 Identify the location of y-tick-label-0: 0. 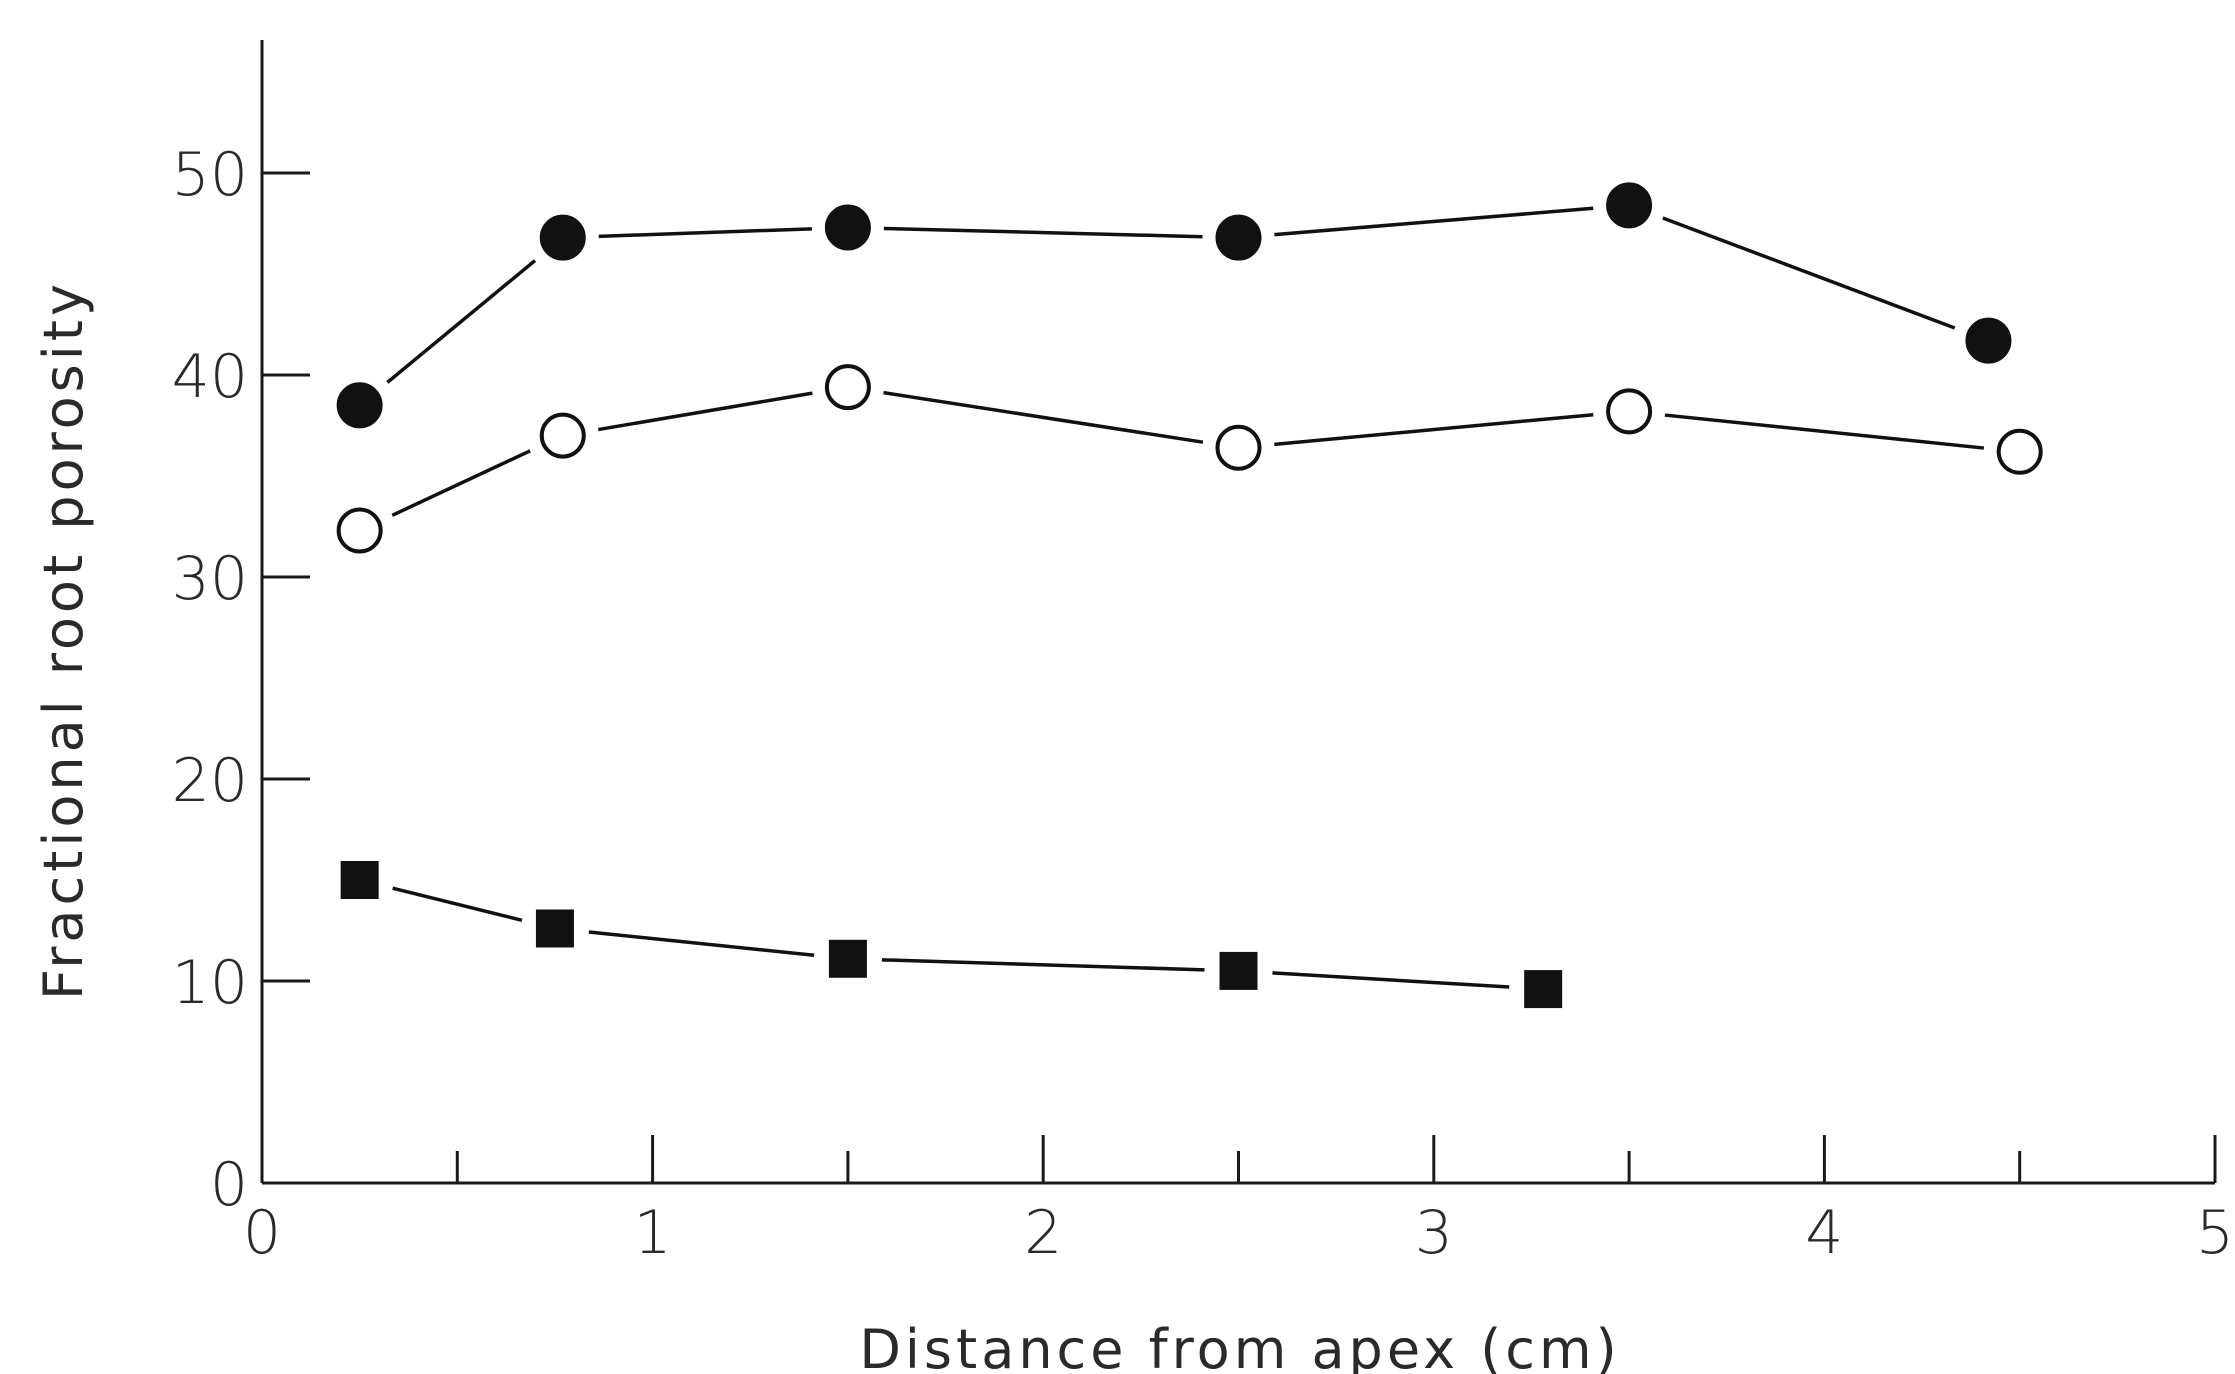
(229, 1185).